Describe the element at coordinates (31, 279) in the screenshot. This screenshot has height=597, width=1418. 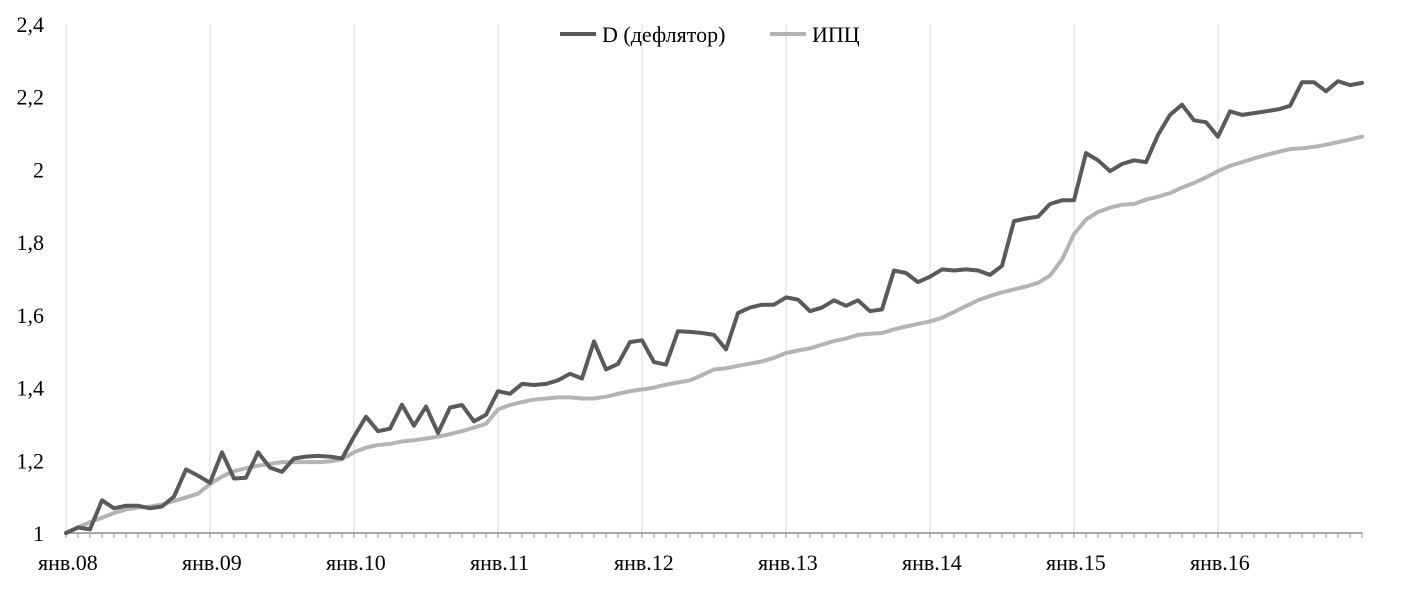
I see `y-axis-tick-labels: 1 1,2 1,4 1,6 1,8 2 2,2 2,4` at that location.